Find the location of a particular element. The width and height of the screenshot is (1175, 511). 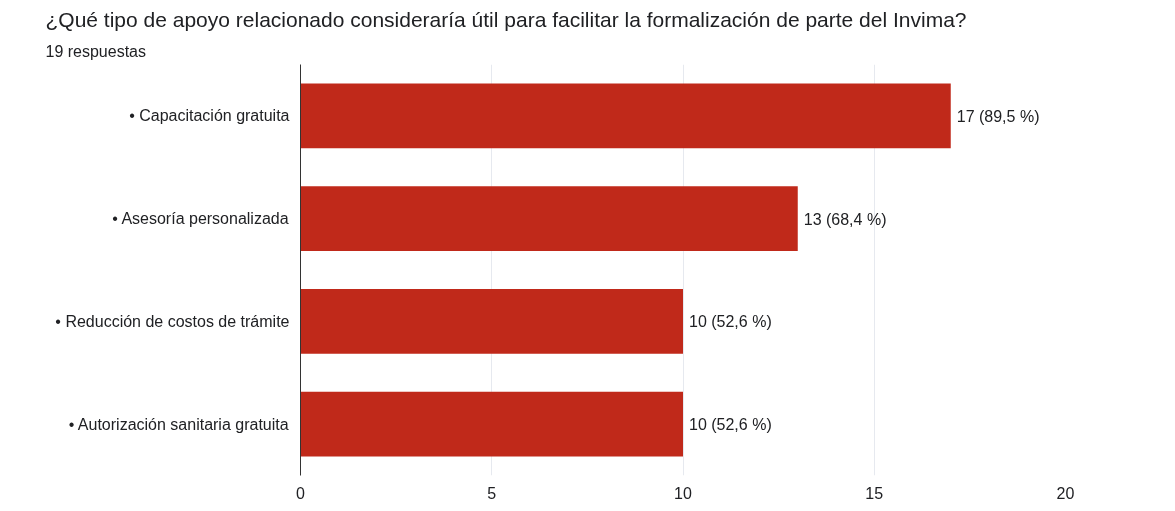

chart-title: ¿Qué tipo de apoyo relacionado consideraría útil para facilitar la formalización de parte del Invima? is located at coordinates (506, 19).